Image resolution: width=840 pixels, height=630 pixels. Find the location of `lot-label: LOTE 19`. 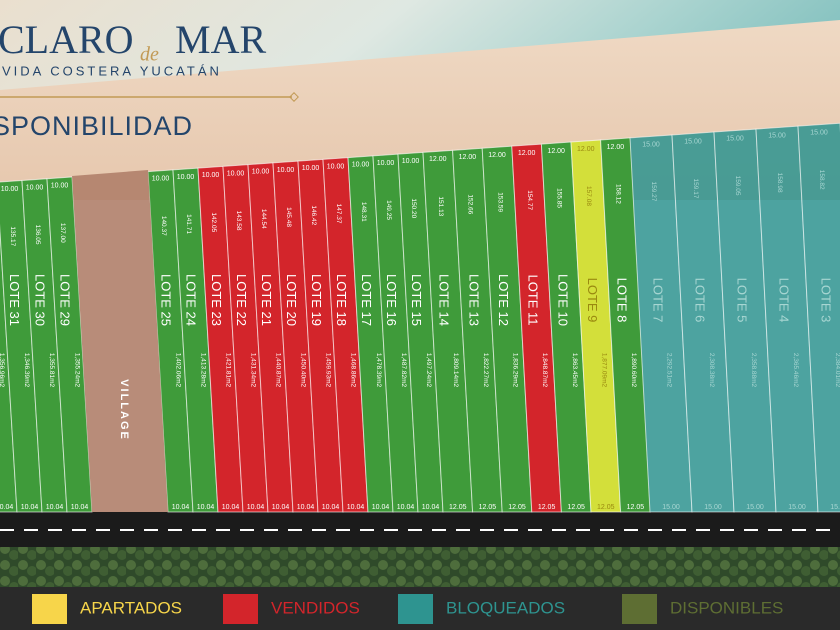

lot-label: LOTE 19 is located at coordinates (316, 300).